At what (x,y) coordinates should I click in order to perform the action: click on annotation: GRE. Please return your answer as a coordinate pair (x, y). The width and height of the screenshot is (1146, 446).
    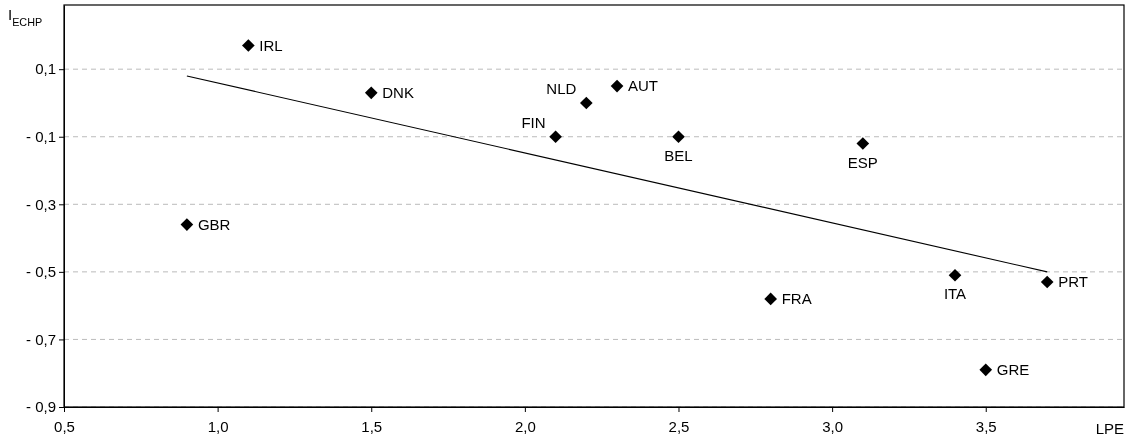
    Looking at the image, I should click on (1013, 369).